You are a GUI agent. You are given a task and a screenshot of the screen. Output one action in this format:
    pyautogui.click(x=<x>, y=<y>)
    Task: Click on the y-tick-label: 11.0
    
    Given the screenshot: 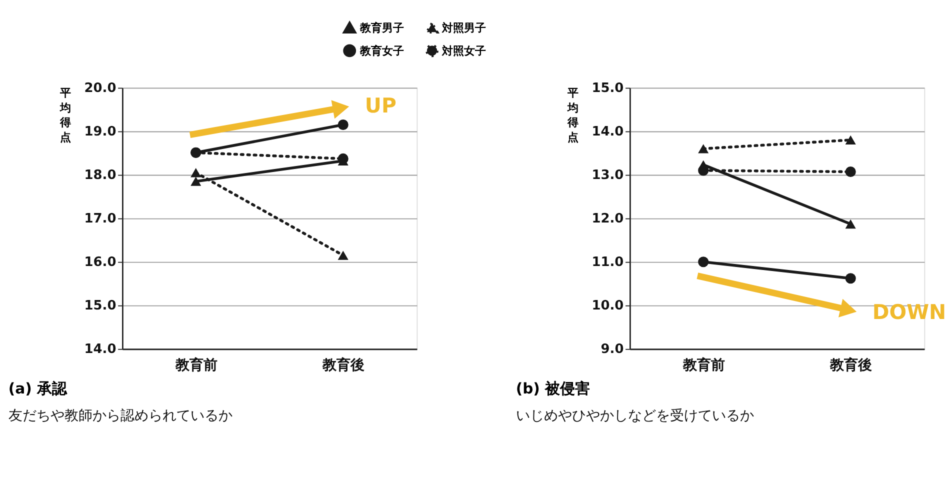 What is the action you would take?
    pyautogui.click(x=608, y=262)
    